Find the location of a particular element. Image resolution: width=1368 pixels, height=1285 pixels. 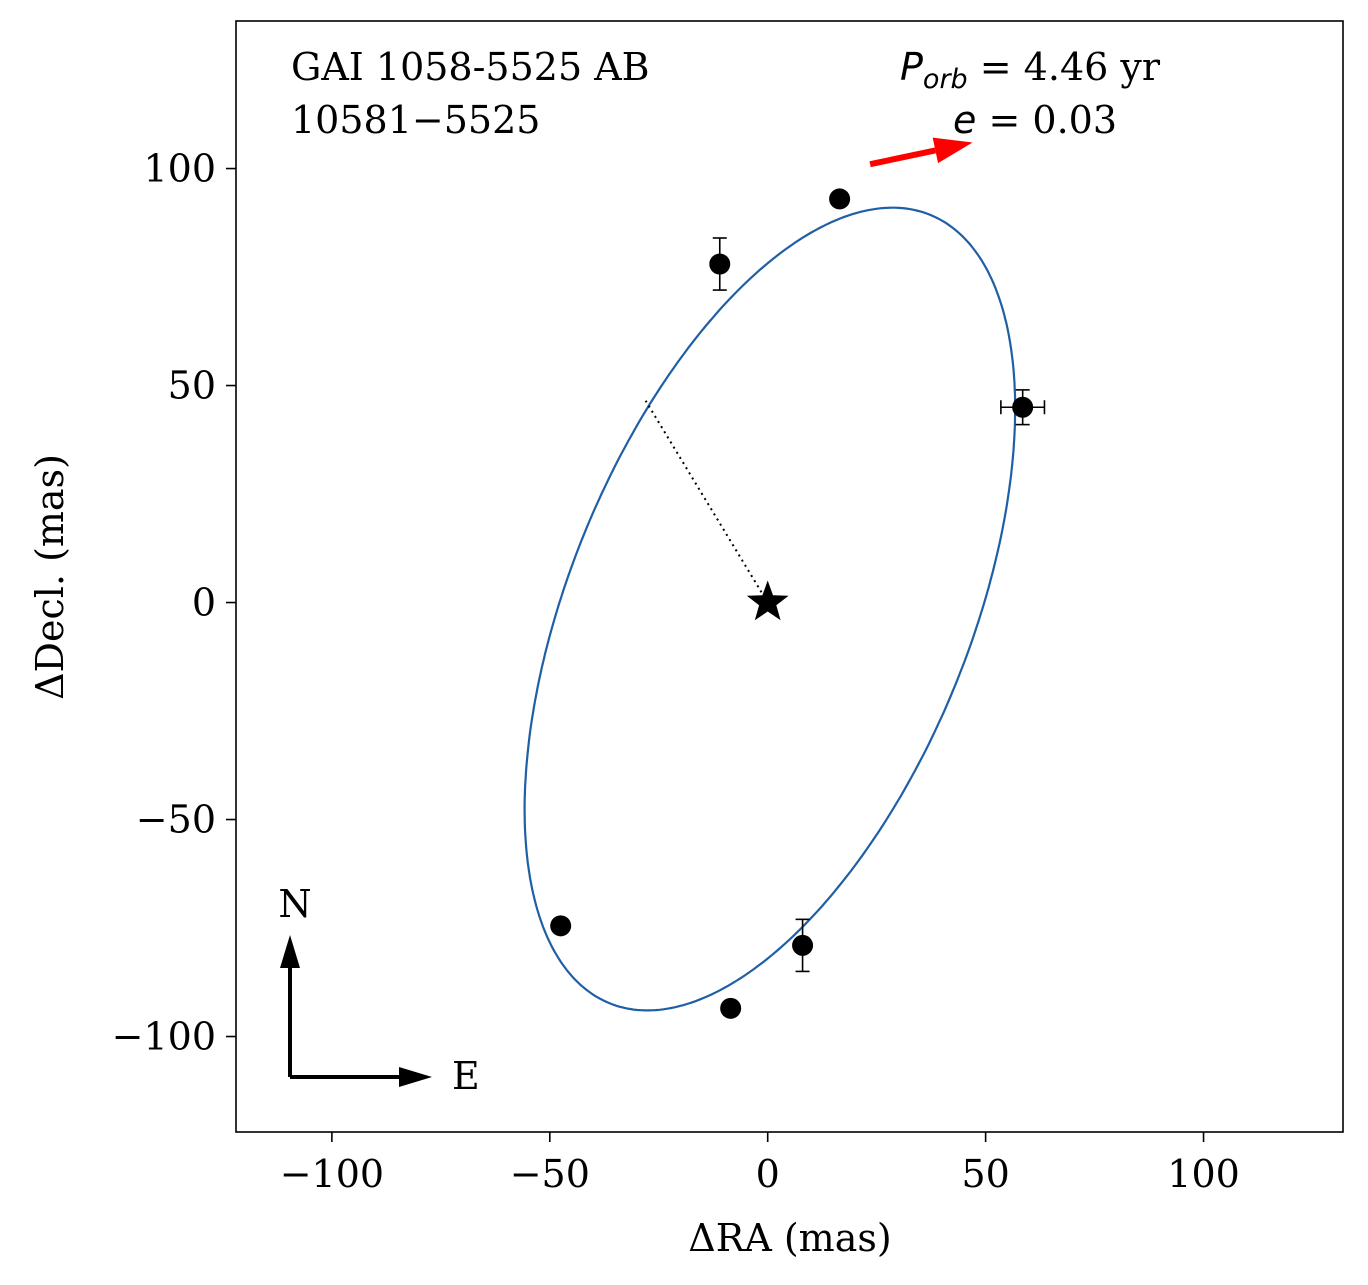

eccentricity-annotation: e = 0.03 is located at coordinates (1035, 120).